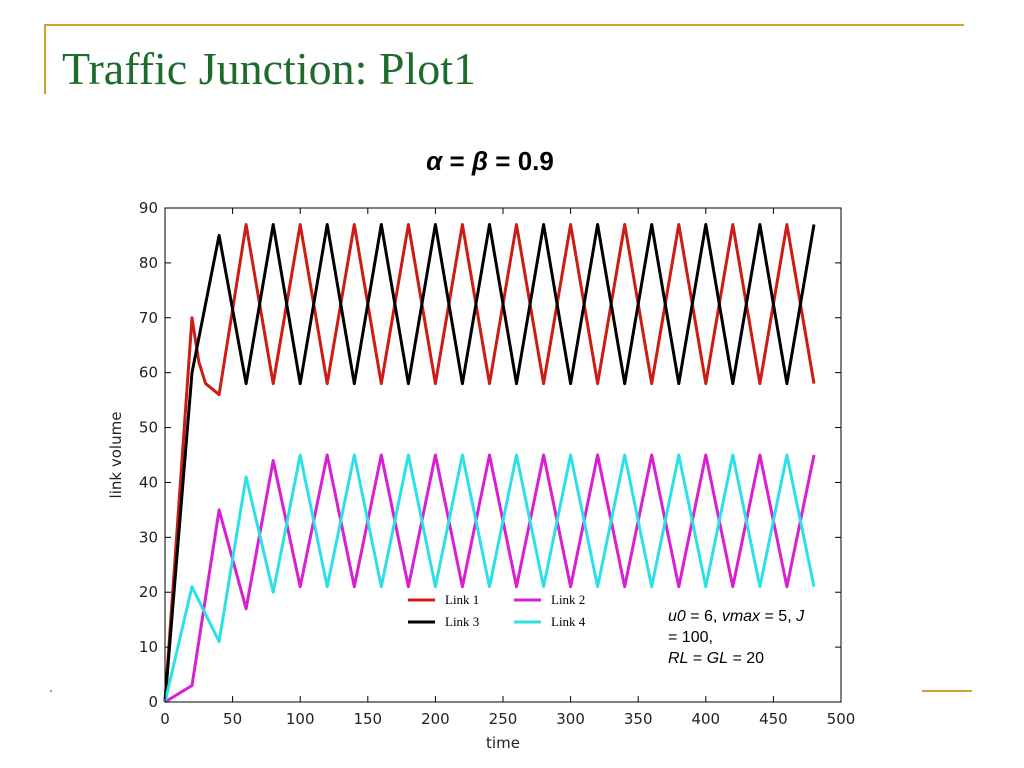 This screenshot has height=768, width=1024. I want to click on annot-RL: RL, so click(678, 658).